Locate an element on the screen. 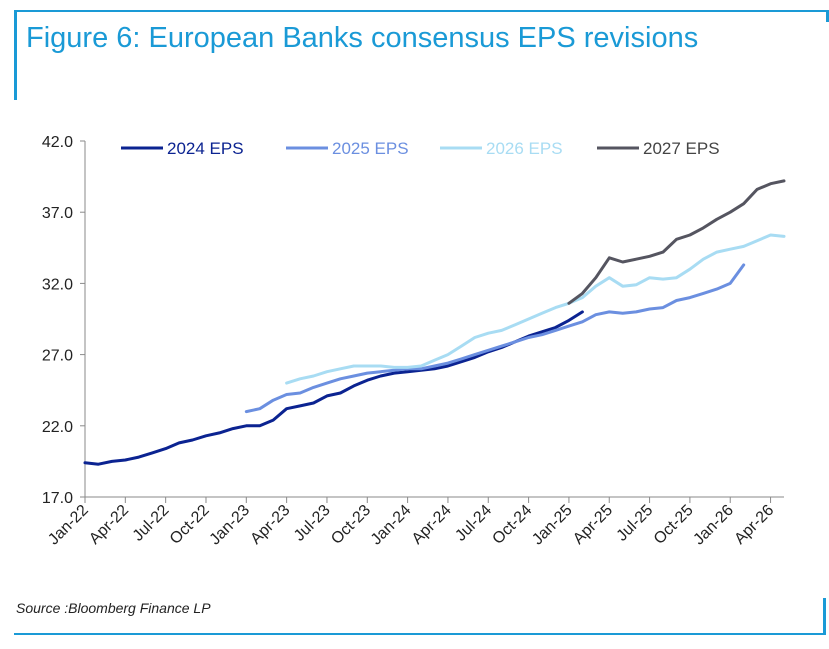 Image resolution: width=829 pixels, height=649 pixels. x-tick-label: Jul-24 is located at coordinates (473, 523).